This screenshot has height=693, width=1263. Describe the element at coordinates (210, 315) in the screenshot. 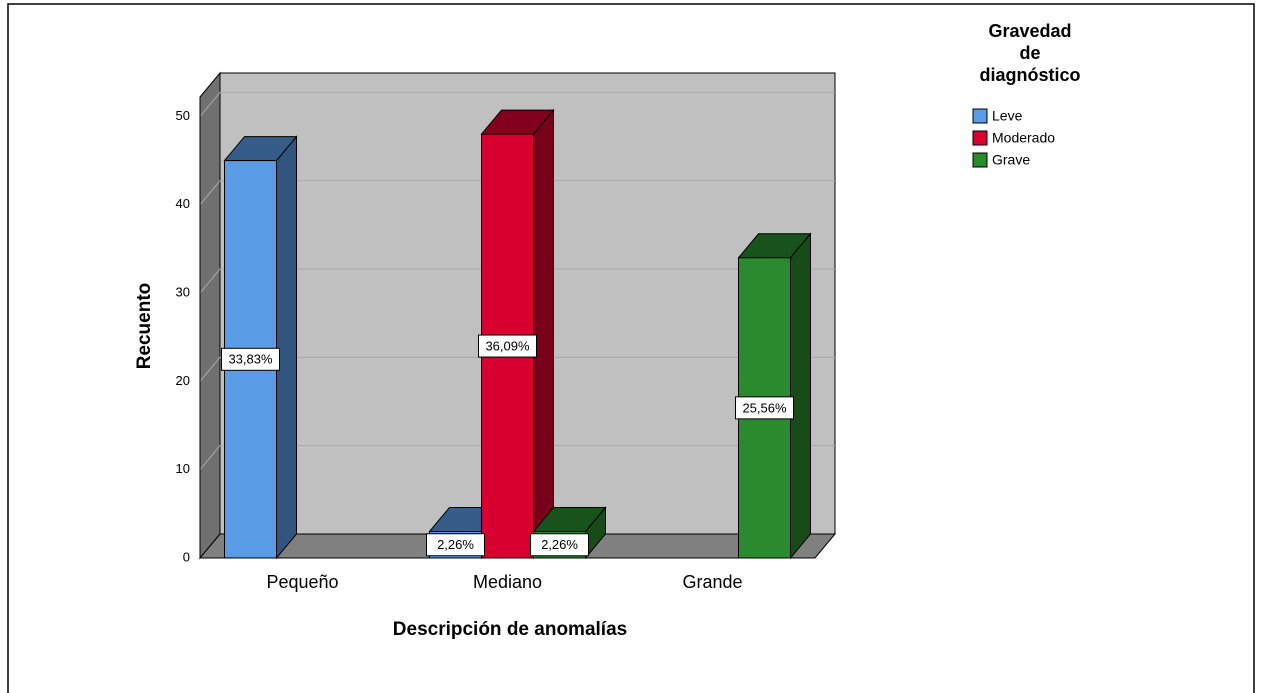

I see `left-wall` at that location.